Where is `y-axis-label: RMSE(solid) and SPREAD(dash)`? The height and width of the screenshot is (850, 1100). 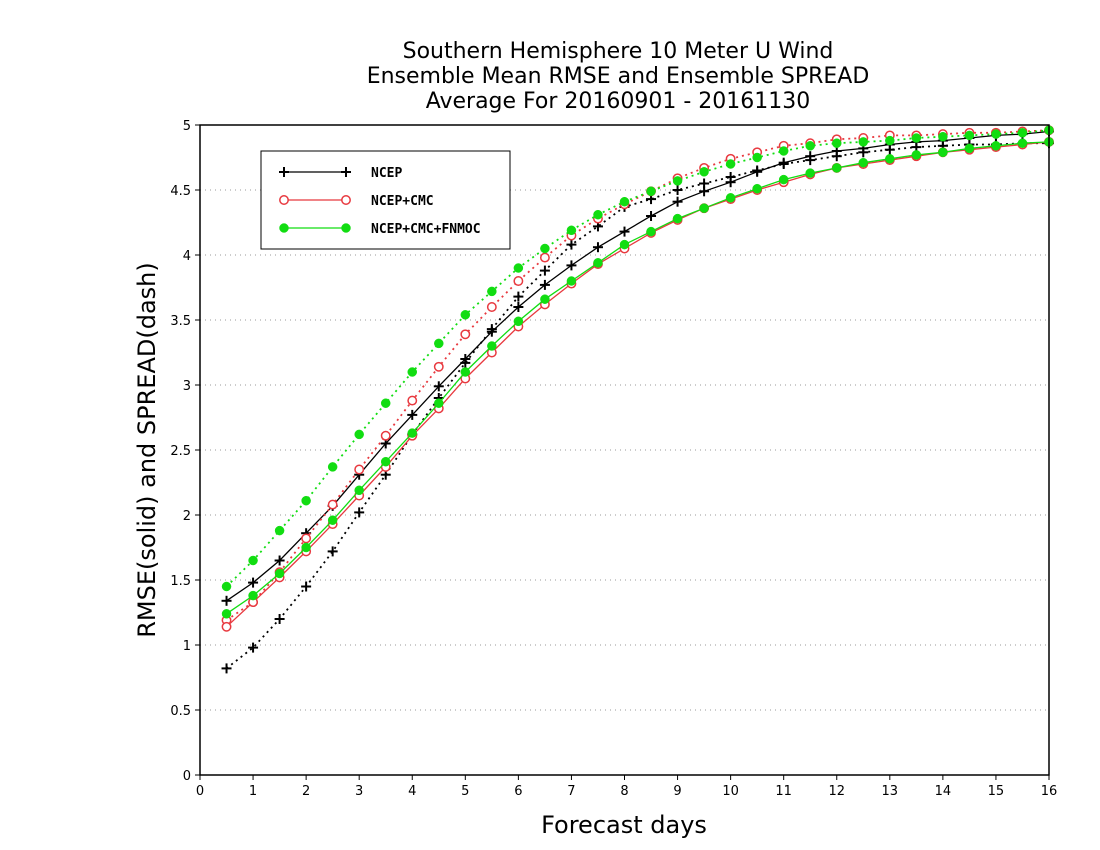 y-axis-label: RMSE(solid) and SPREAD(dash) is located at coordinates (147, 450).